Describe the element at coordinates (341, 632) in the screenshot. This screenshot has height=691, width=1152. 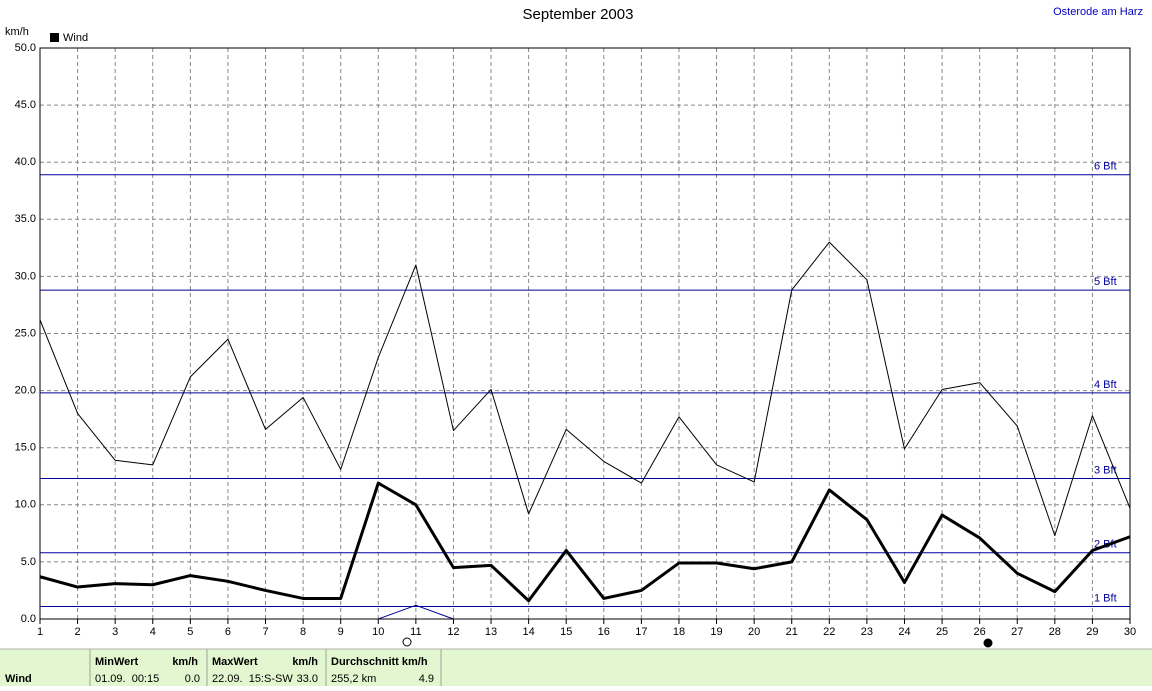
I see `x-tick-label: 9` at that location.